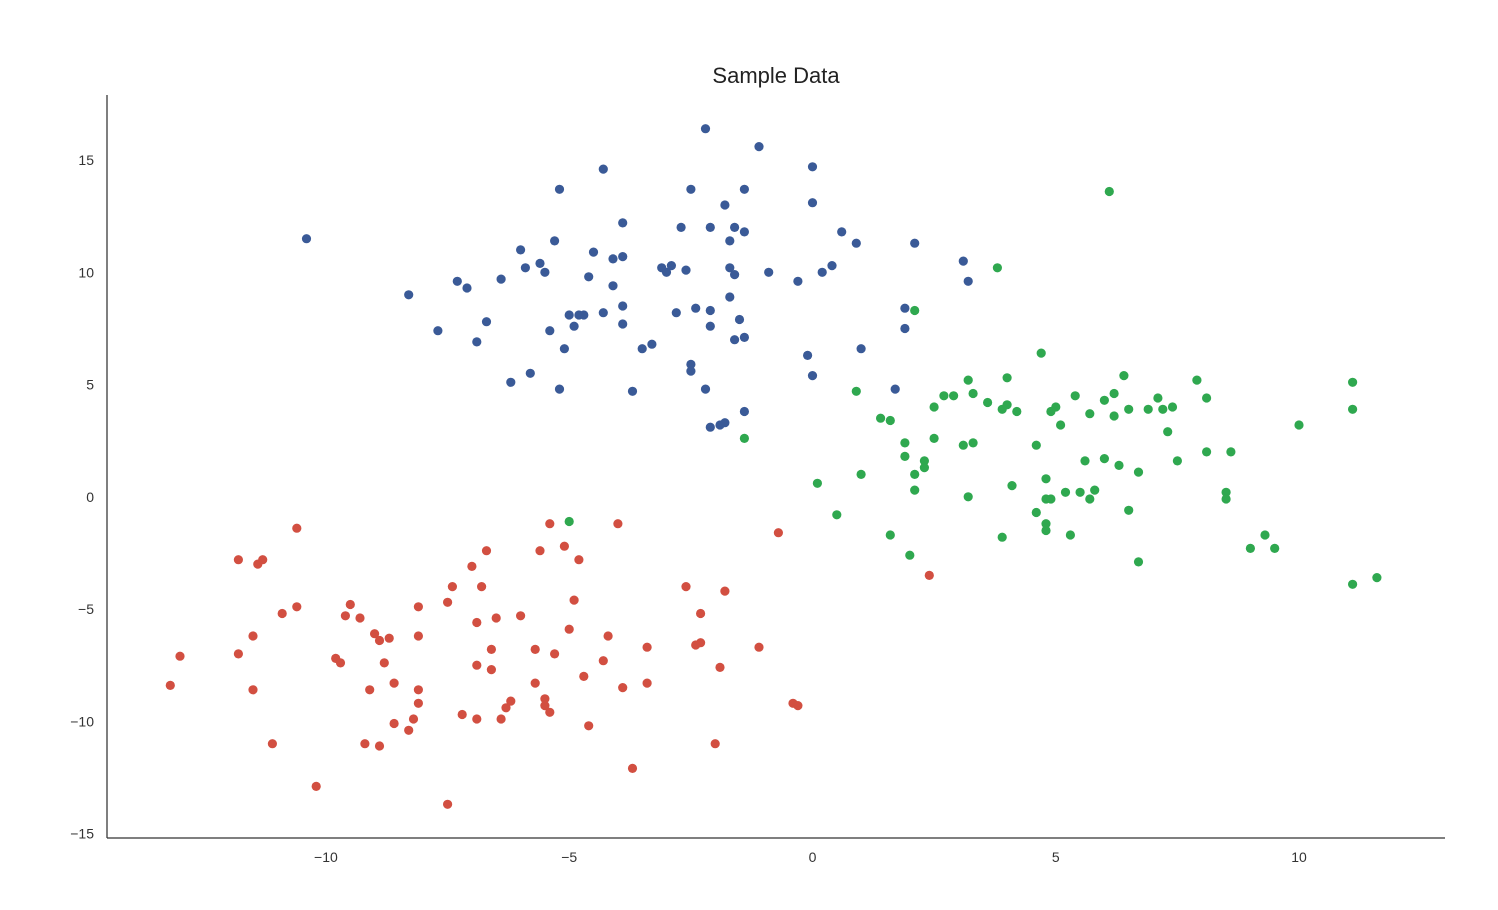 The width and height of the screenshot is (1498, 910). Describe the element at coordinates (326, 857) in the screenshot. I see `x-tick-label: −10` at that location.